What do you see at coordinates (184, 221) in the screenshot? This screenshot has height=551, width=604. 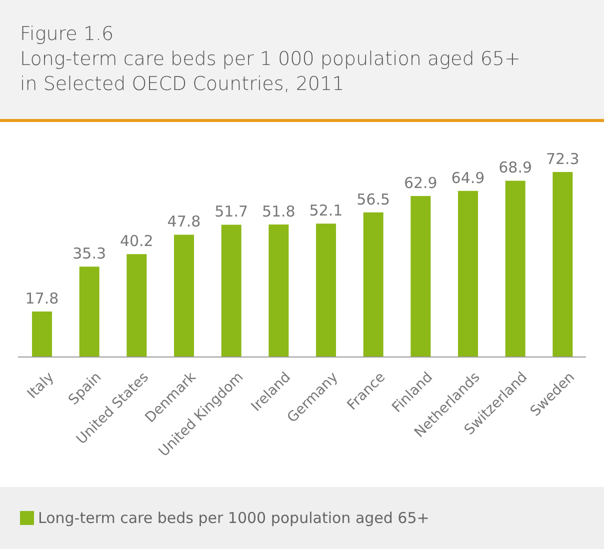 I see `data-label: 47.8` at bounding box center [184, 221].